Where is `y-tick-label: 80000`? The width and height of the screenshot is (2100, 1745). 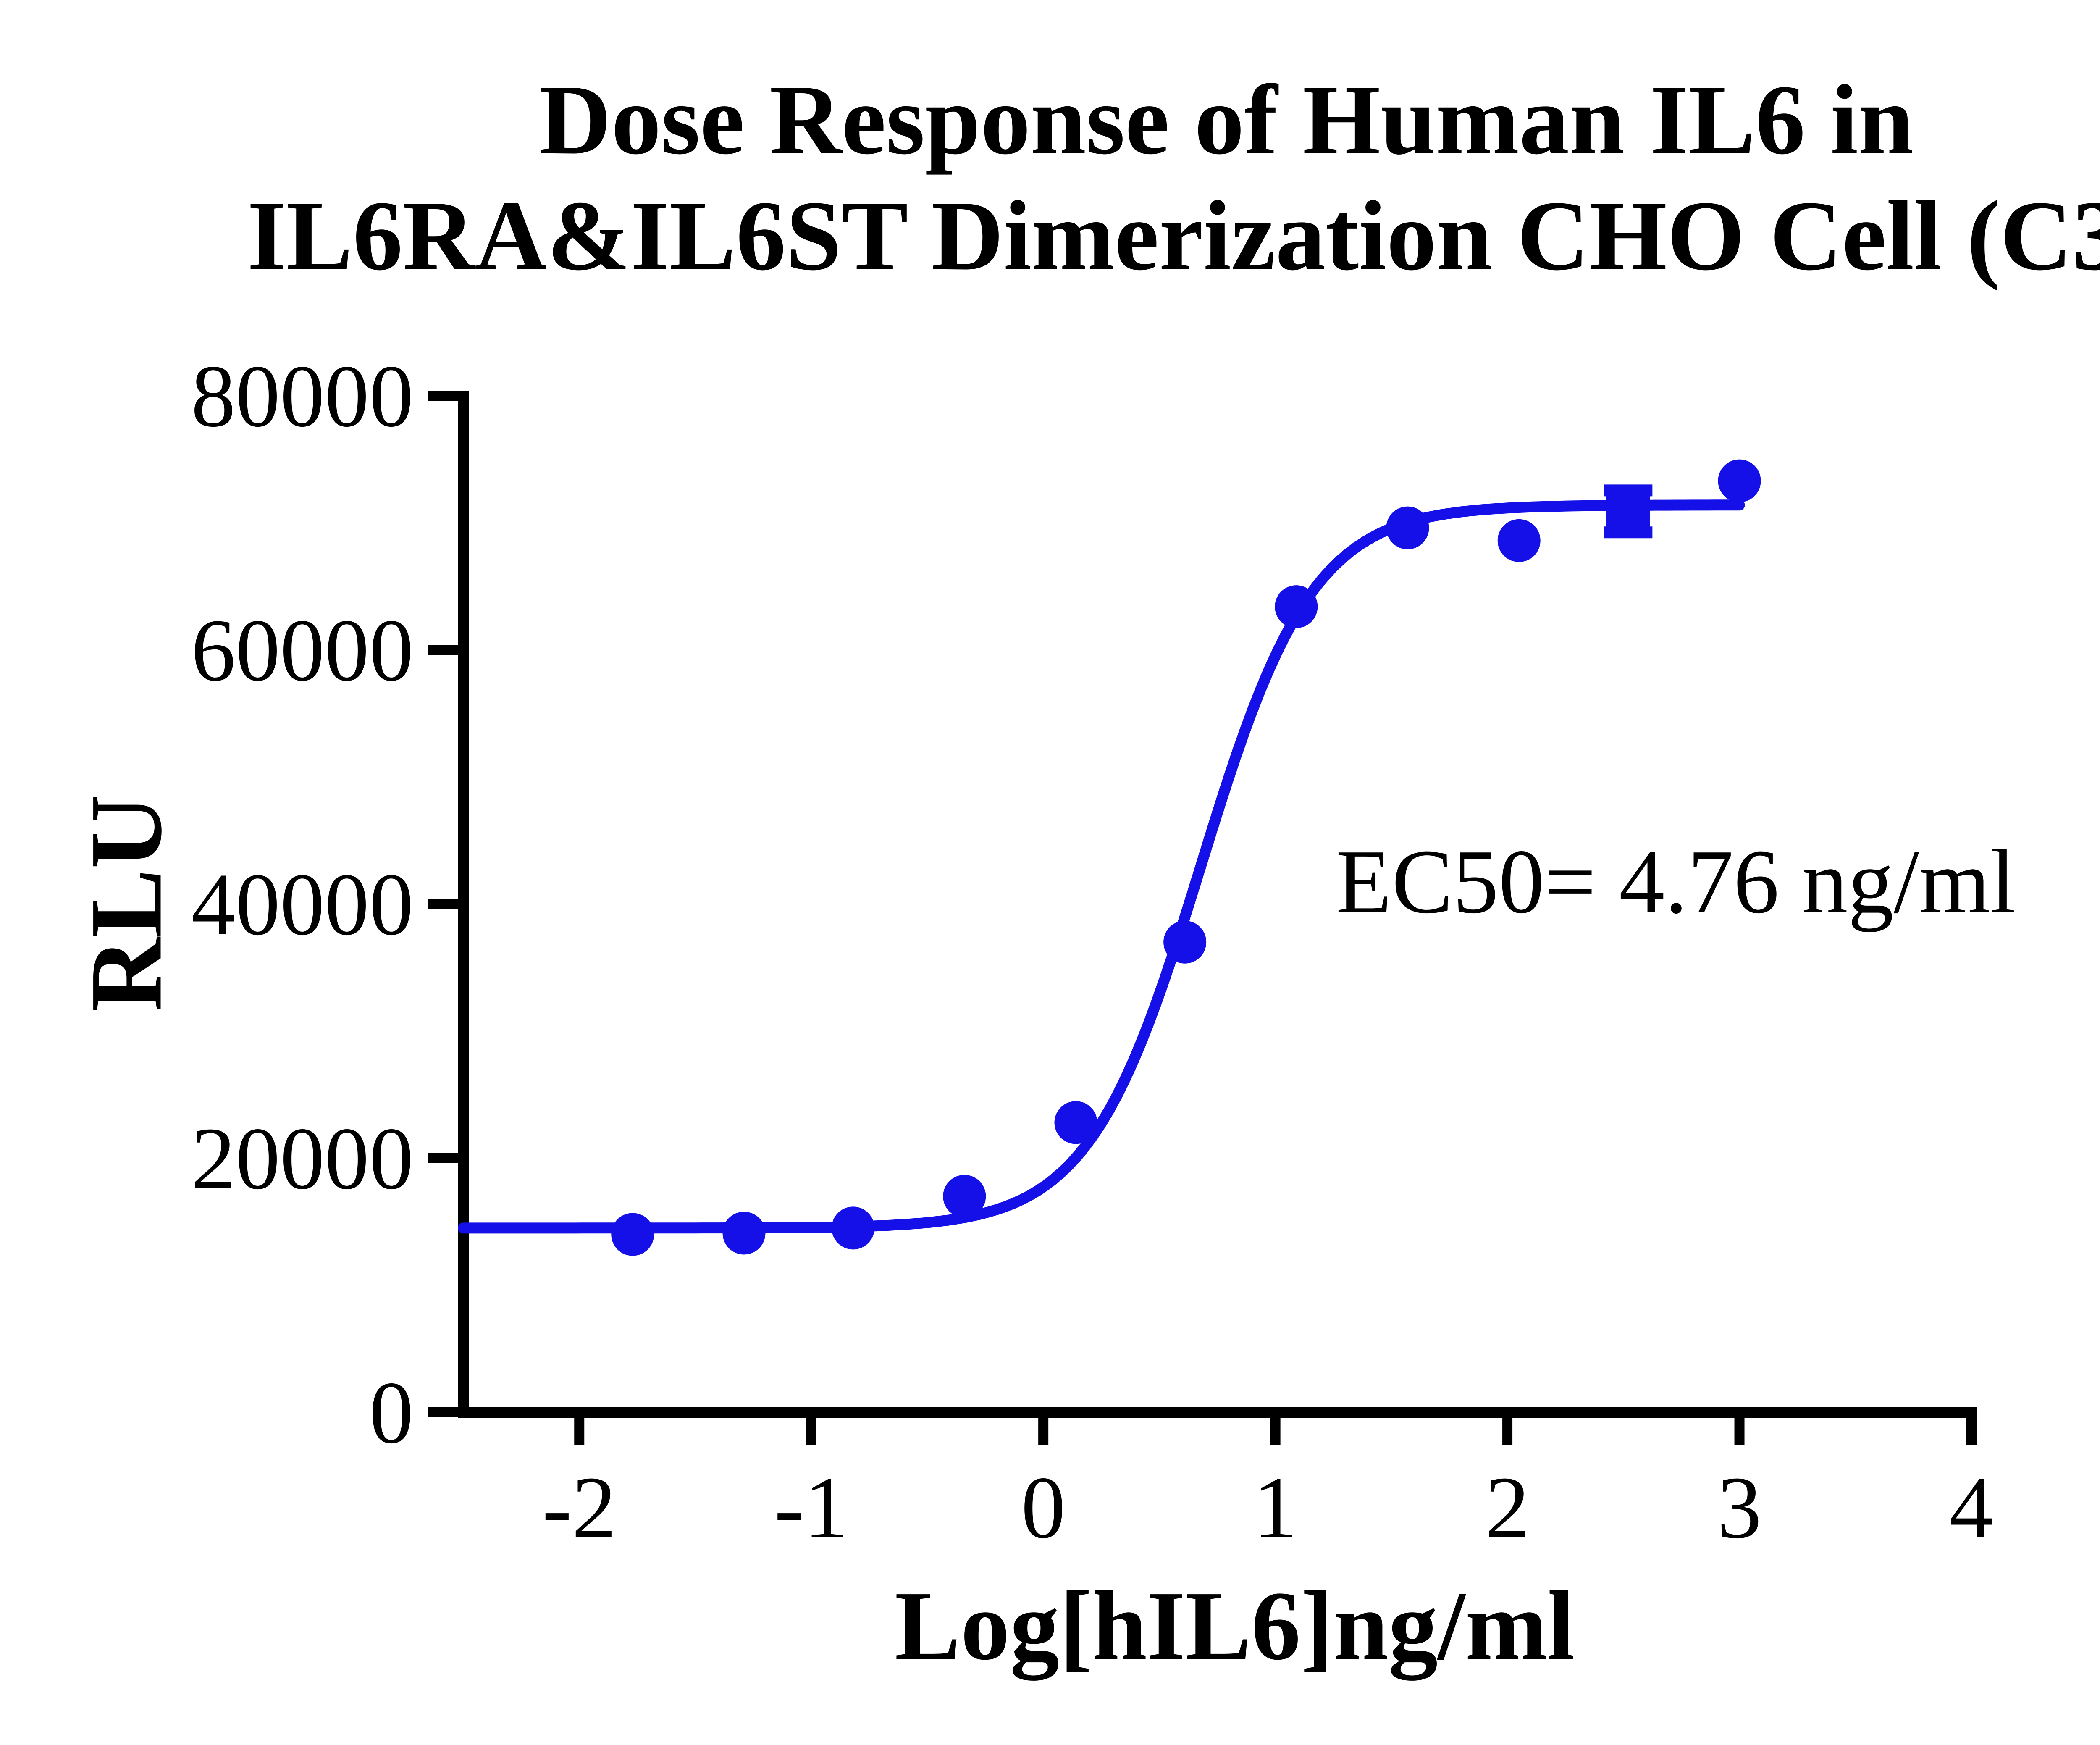 y-tick-label: 80000 is located at coordinates (302, 396).